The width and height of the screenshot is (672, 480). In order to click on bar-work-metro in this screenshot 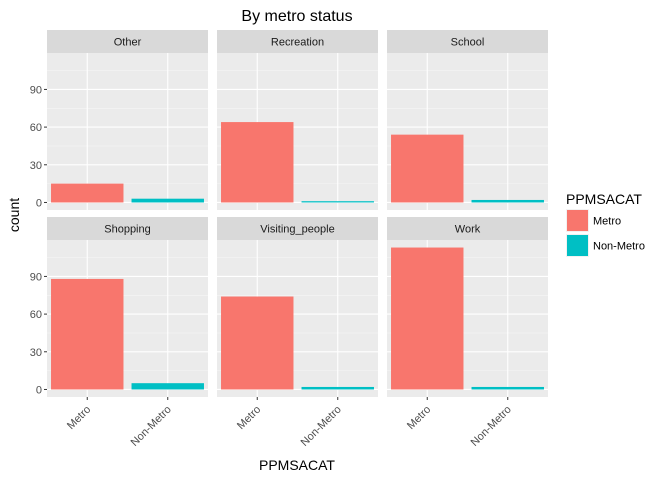, I will do `click(427, 318)`.